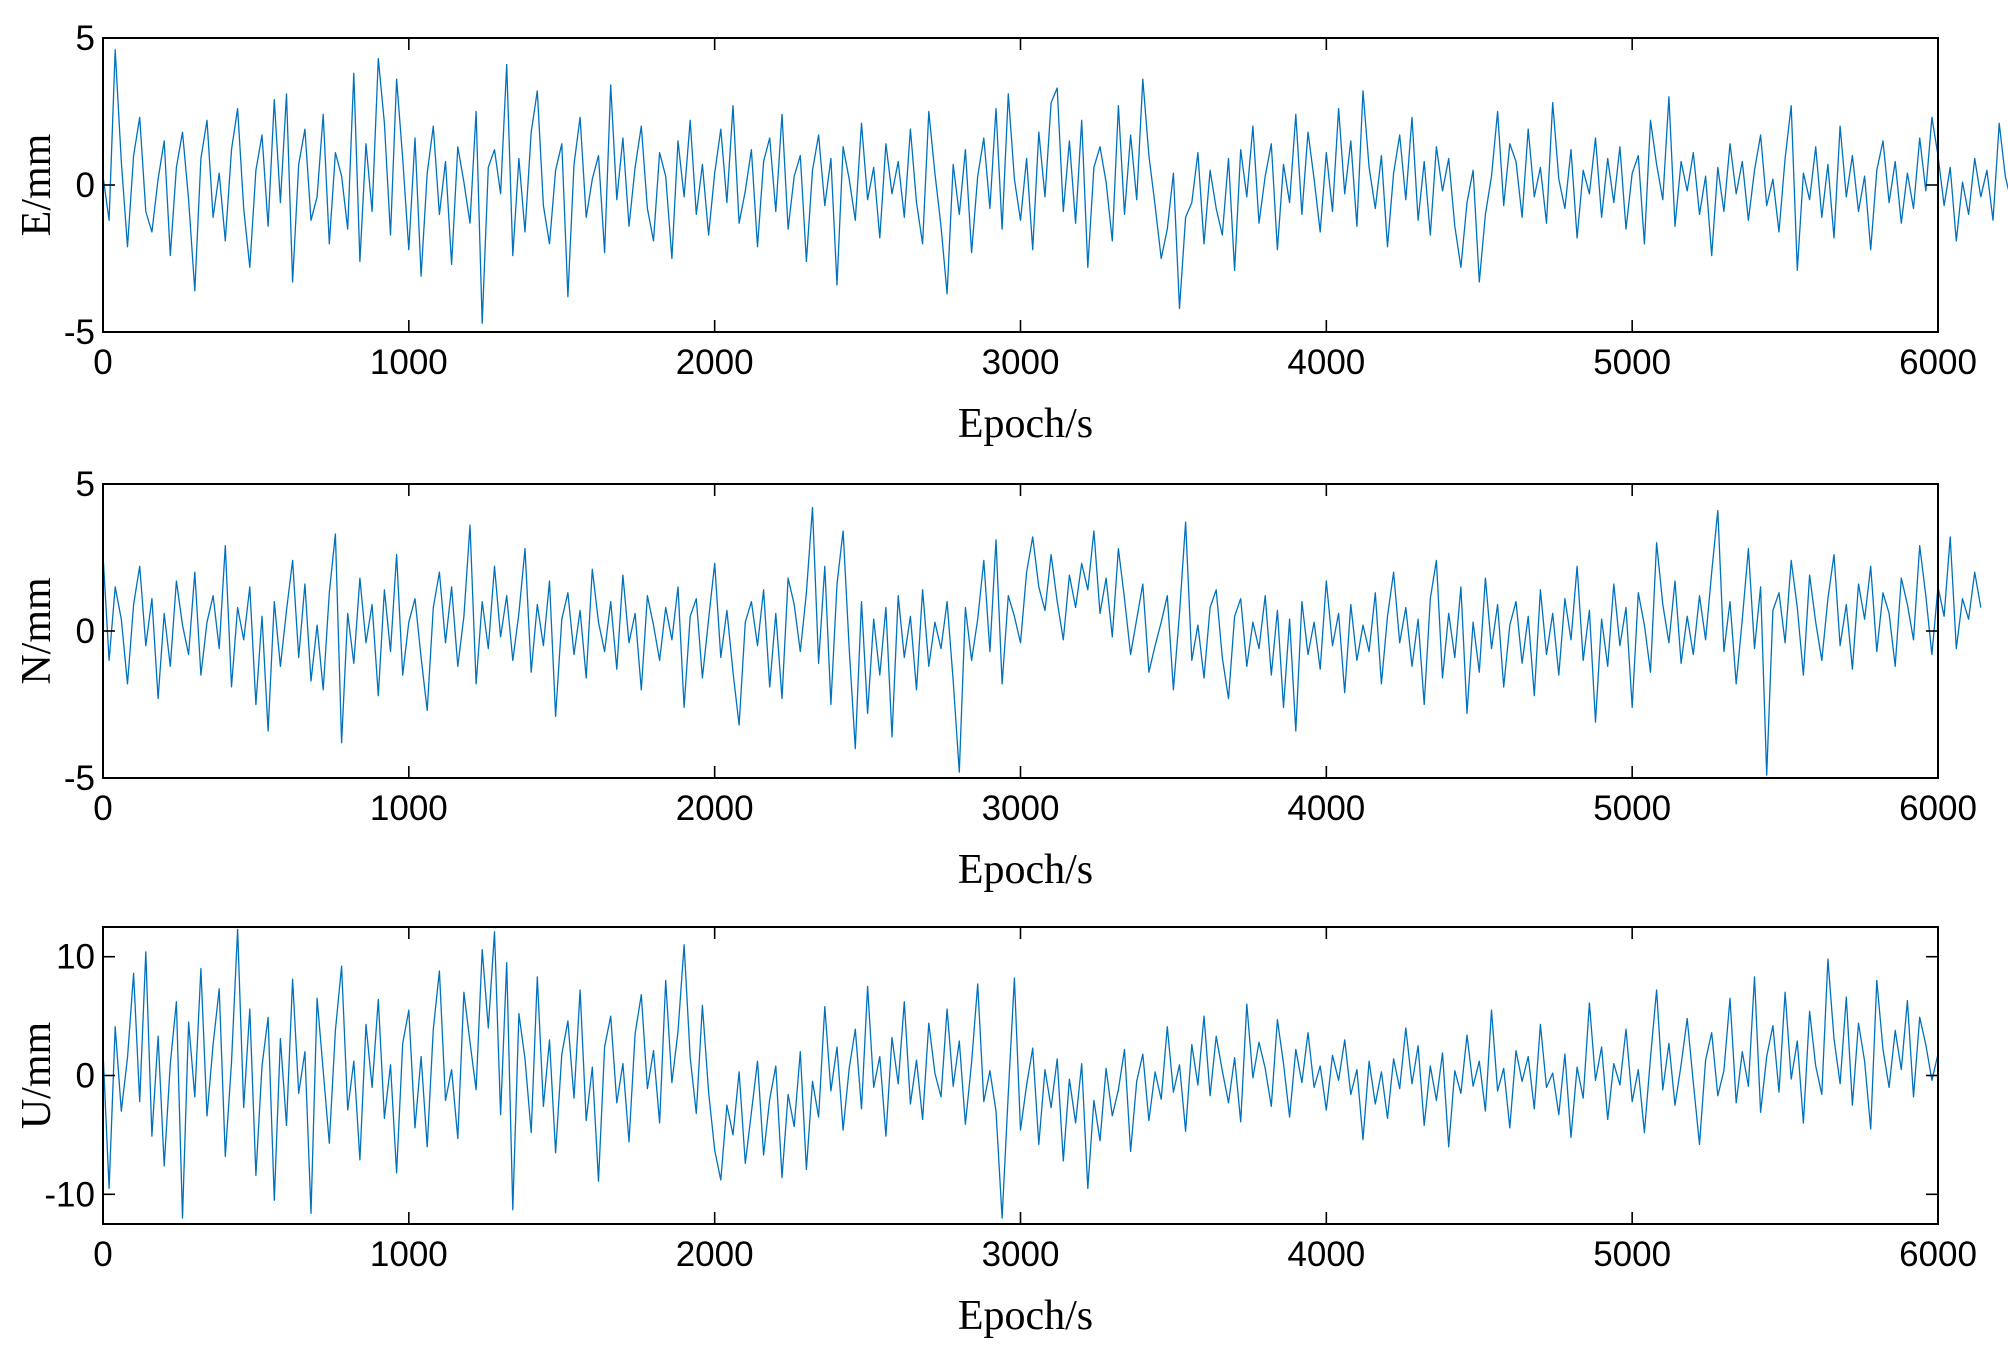 This screenshot has height=1370, width=2008. Describe the element at coordinates (69, 1194) in the screenshot. I see `y-tick-label: -10` at that location.